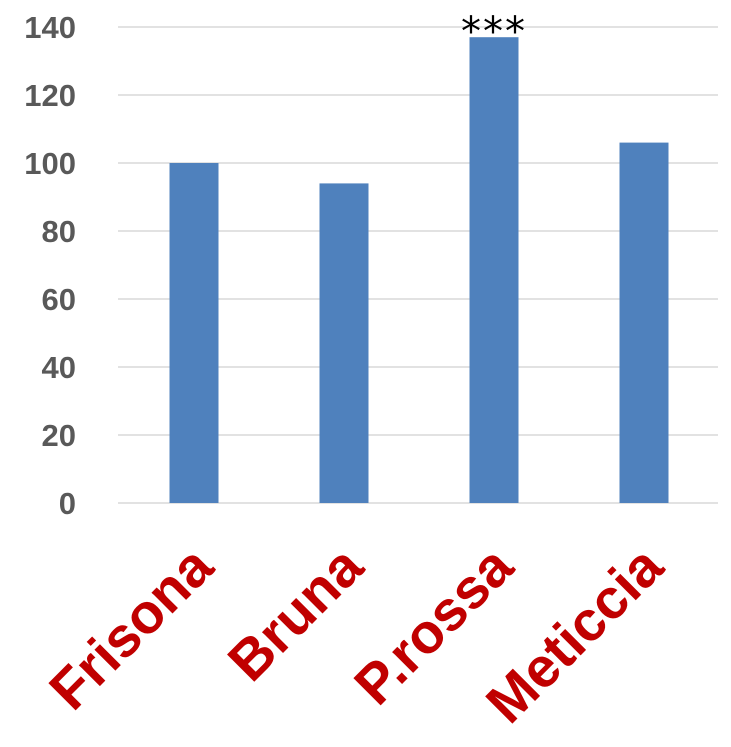  What do you see at coordinates (131, 627) in the screenshot?
I see `x-category-label: Frisona` at bounding box center [131, 627].